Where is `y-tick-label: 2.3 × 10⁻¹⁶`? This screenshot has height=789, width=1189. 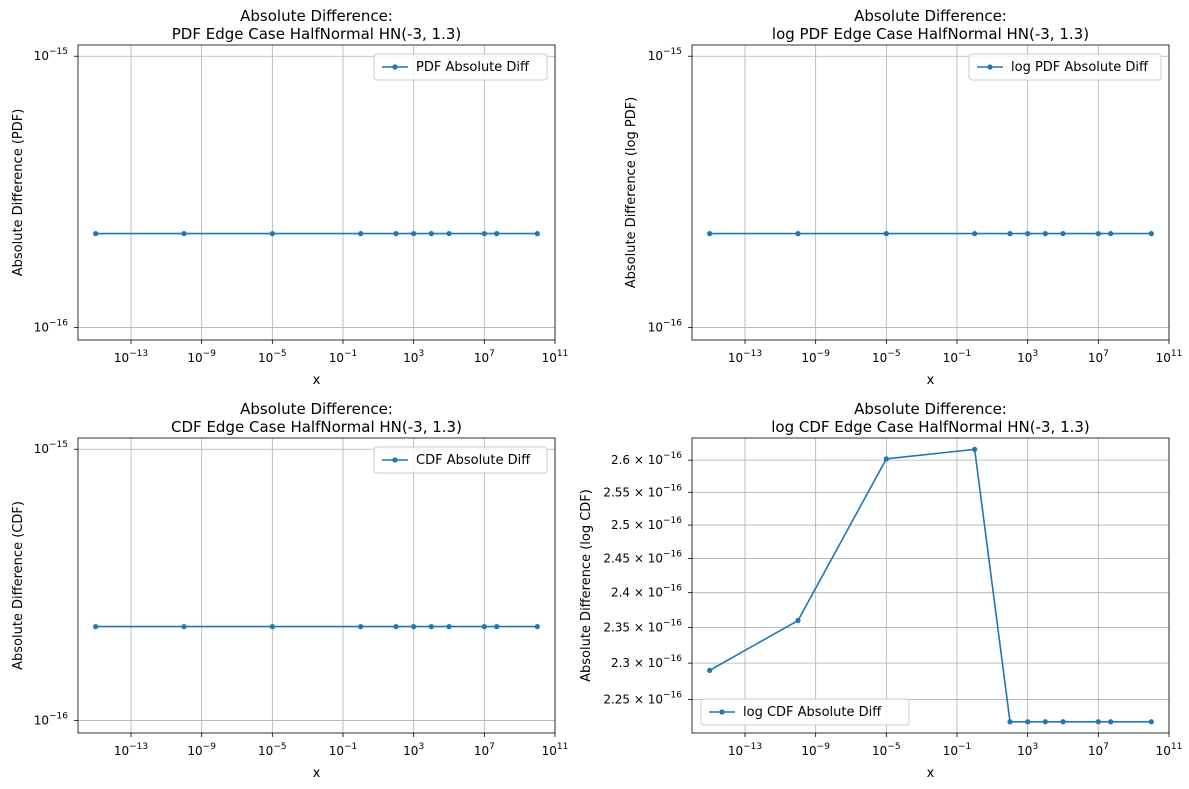 y-tick-label: 2.3 × 10⁻¹⁶ is located at coordinates (646, 662).